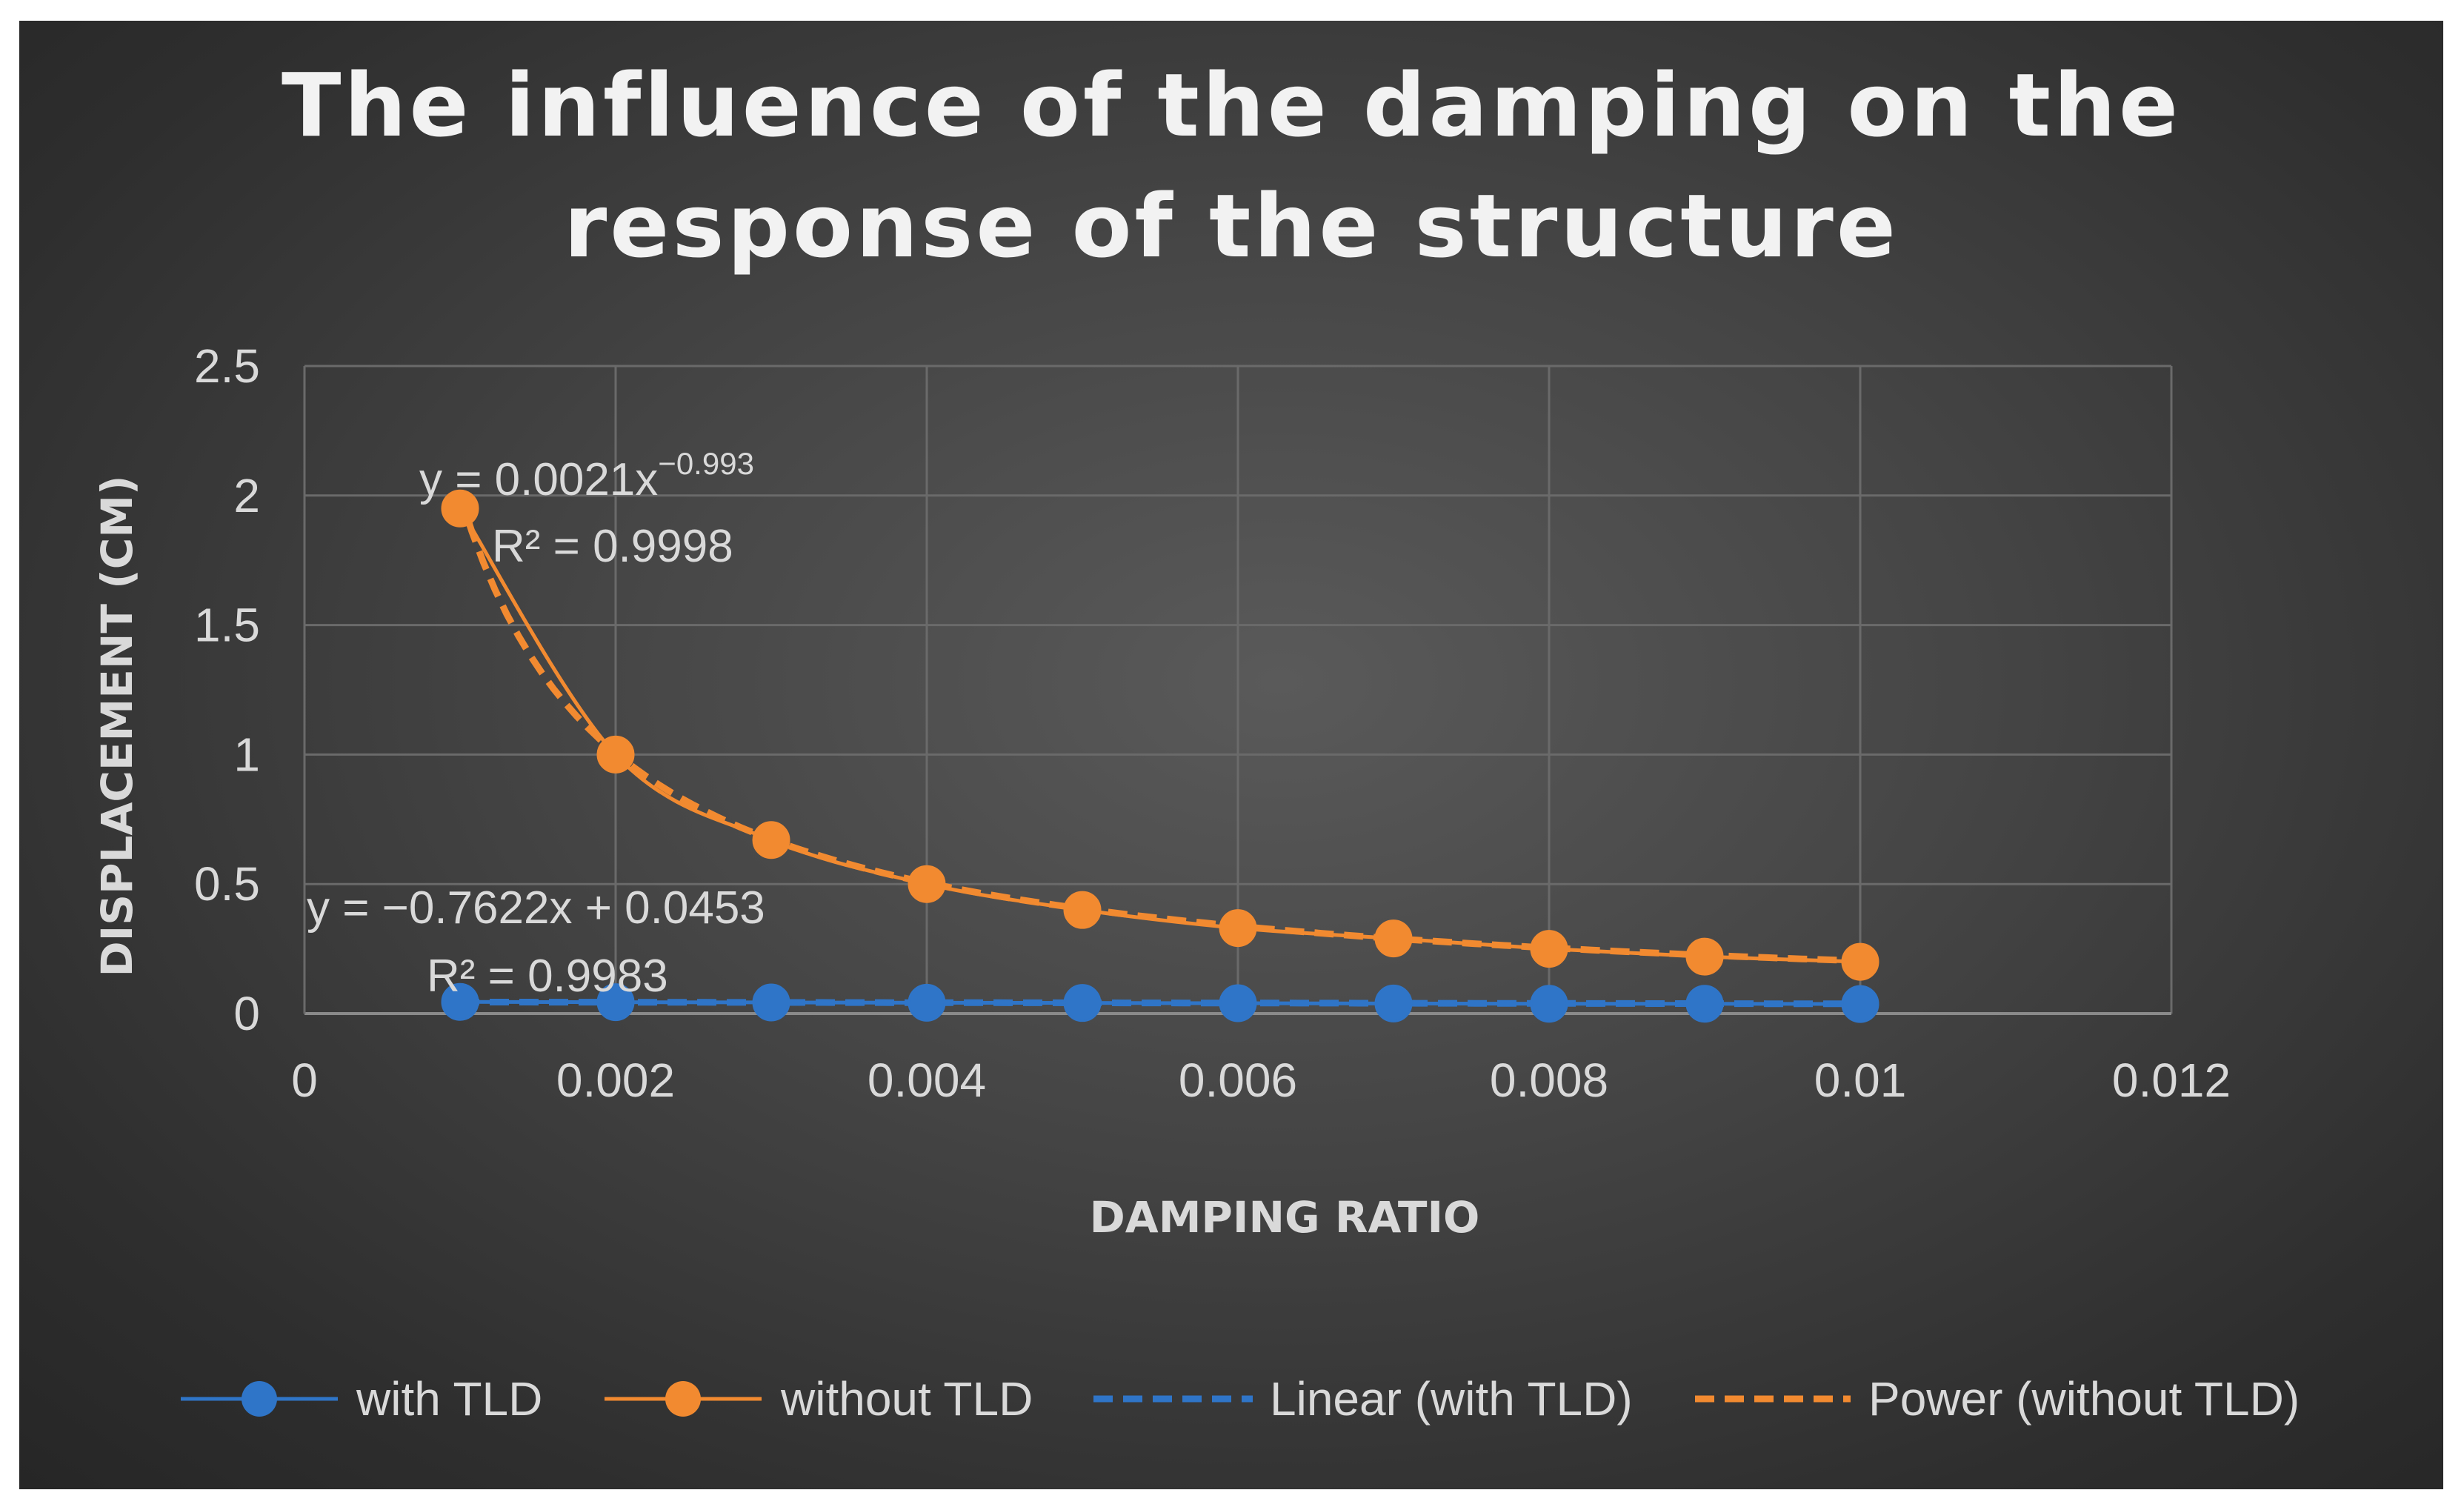 The width and height of the screenshot is (2464, 1510). I want to click on x-tick-label: 0.002, so click(616, 1080).